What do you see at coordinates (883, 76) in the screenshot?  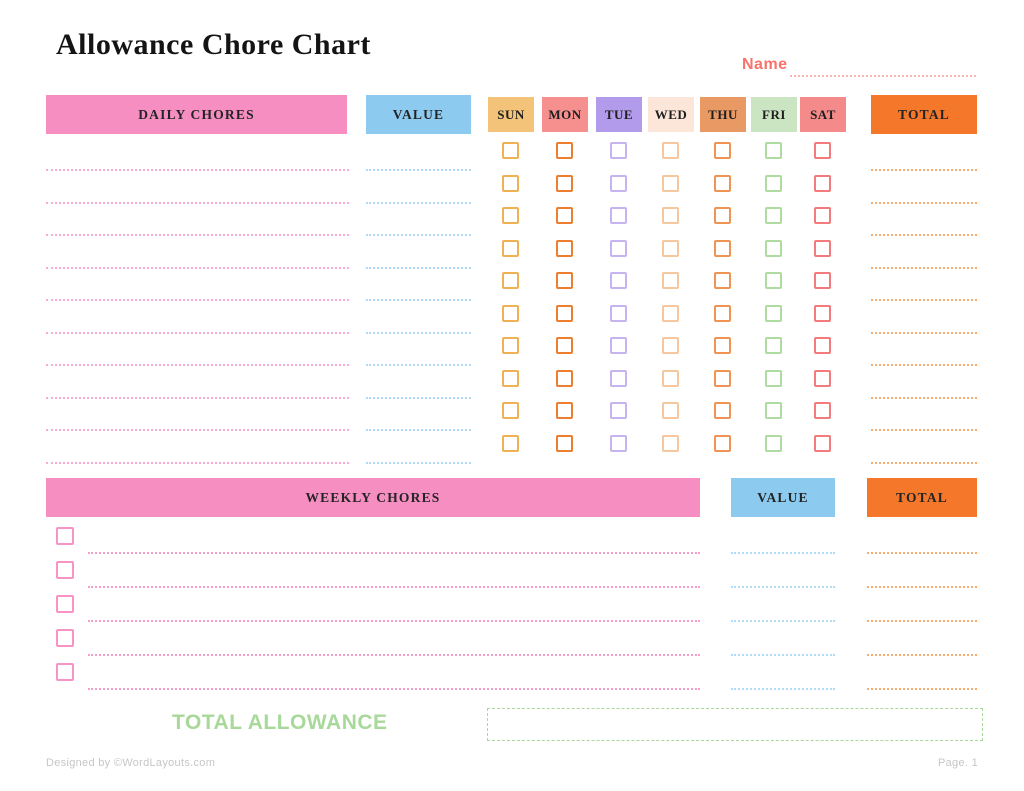 I see `name-input-line` at bounding box center [883, 76].